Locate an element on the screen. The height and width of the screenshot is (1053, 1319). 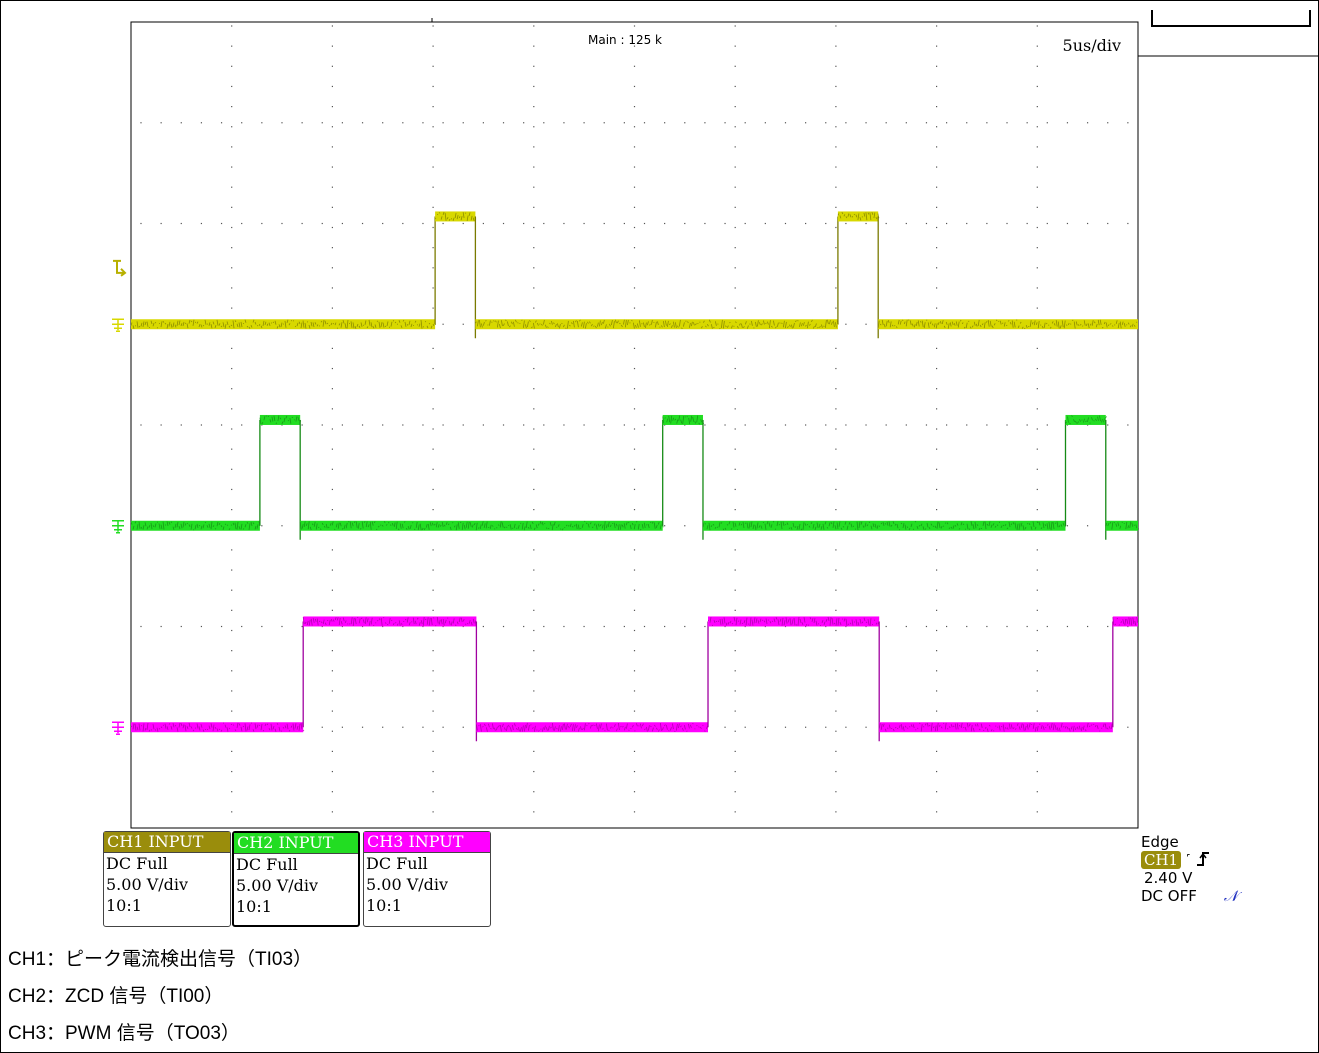
trace-noise is located at coordinates (683, 420).